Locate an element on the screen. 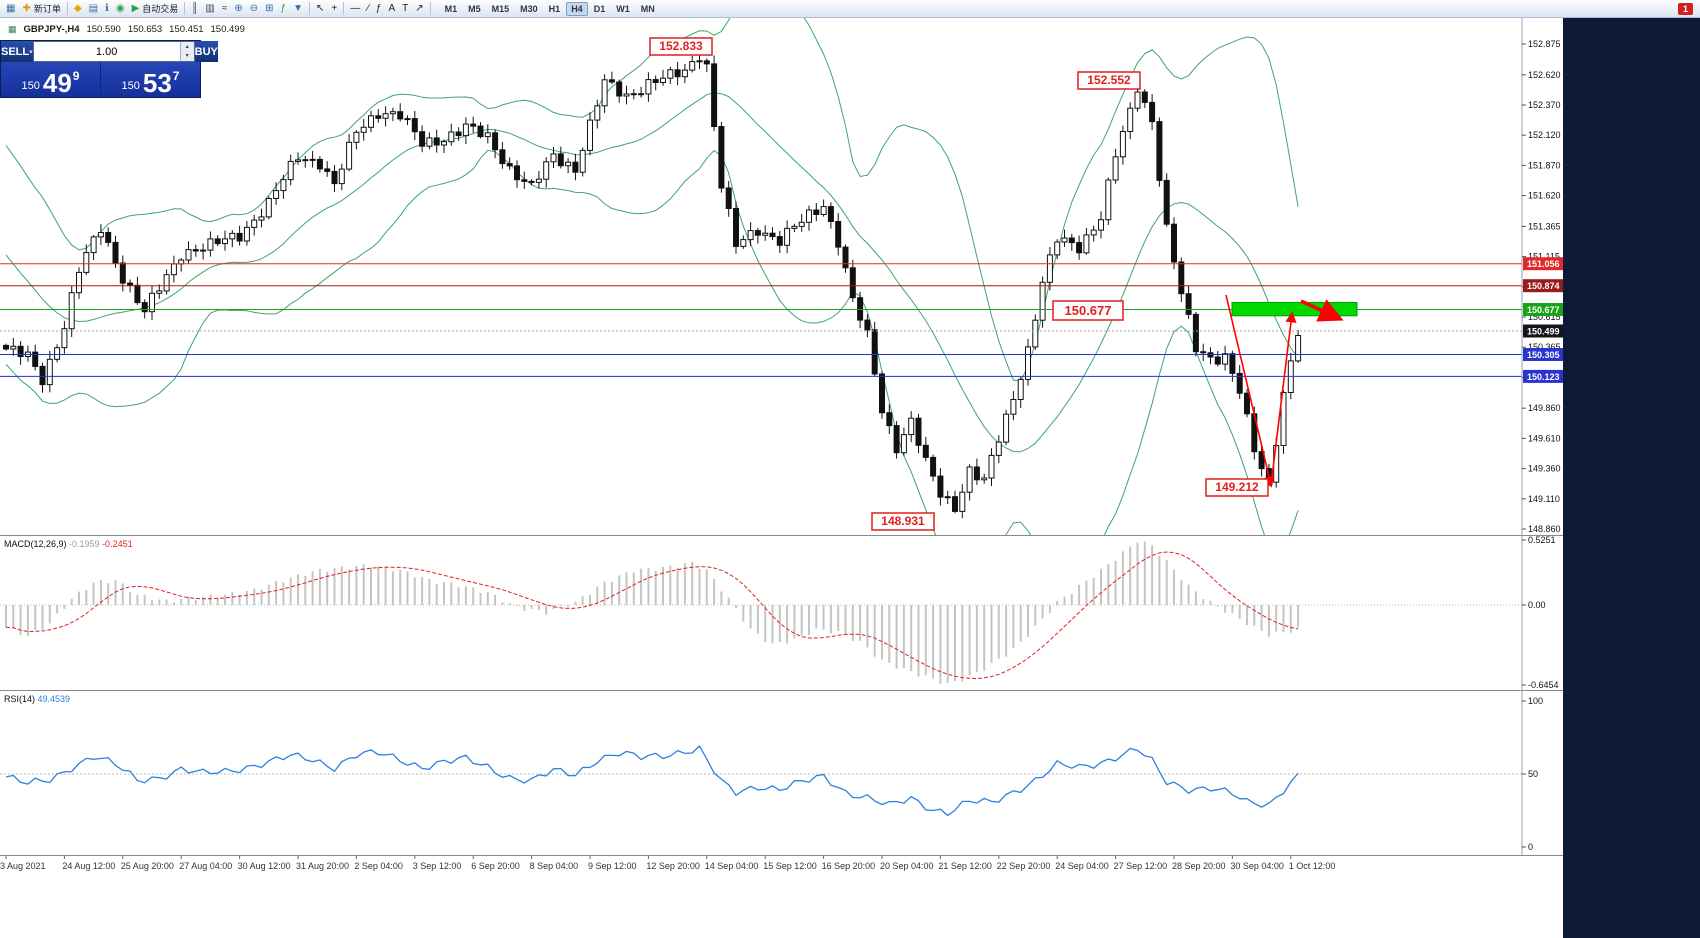  timeframe-m15: M15 is located at coordinates (500, 8).